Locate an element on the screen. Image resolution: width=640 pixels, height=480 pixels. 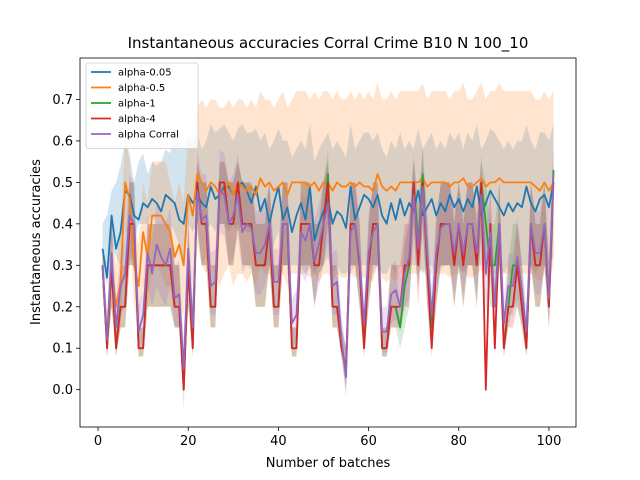
x-tick-label: 60 is located at coordinates (368, 441).